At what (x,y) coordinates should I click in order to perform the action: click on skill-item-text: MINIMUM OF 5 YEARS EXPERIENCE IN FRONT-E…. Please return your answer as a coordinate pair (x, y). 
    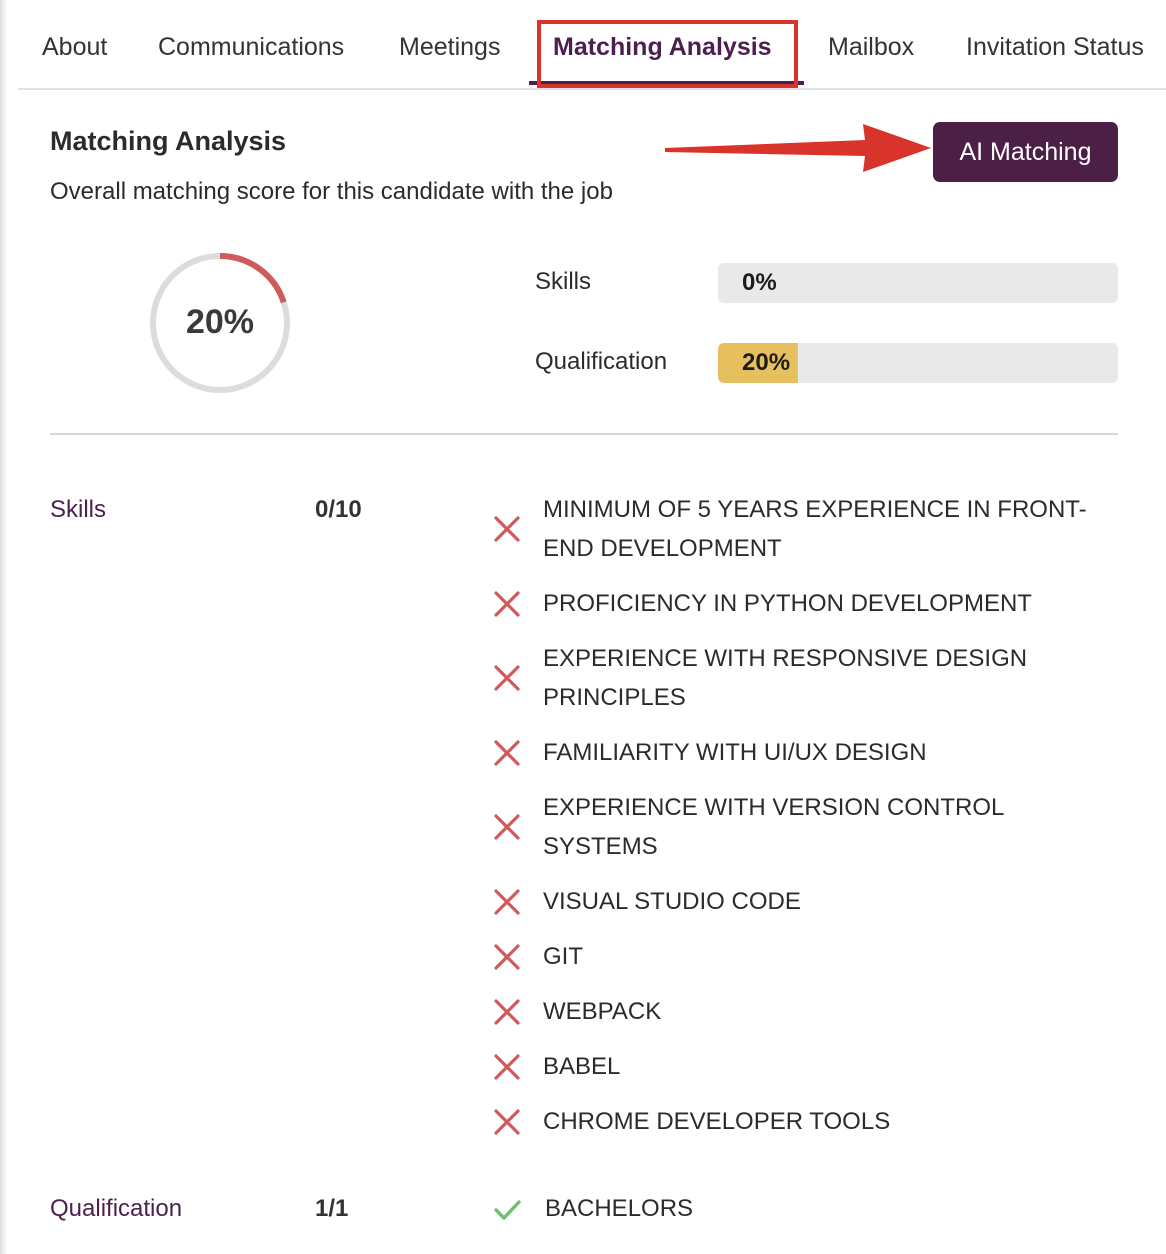
    Looking at the image, I should click on (815, 529).